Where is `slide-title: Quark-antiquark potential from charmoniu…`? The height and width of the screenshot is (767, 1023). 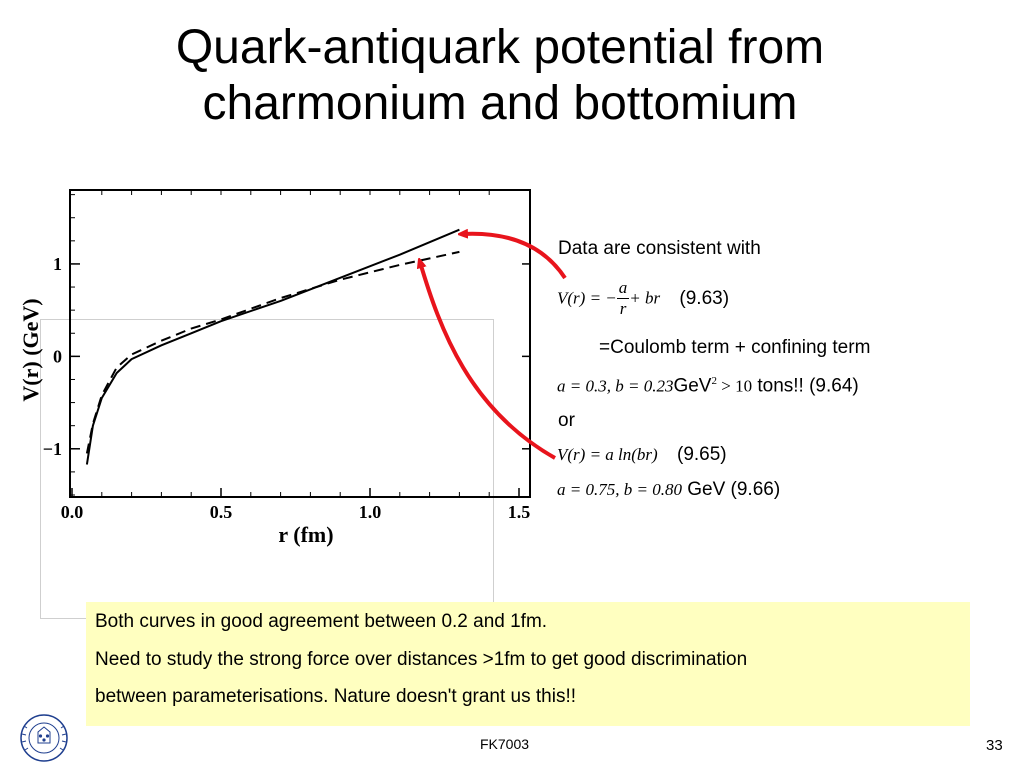 slide-title: Quark-antiquark potential from charmoniu… is located at coordinates (500, 76).